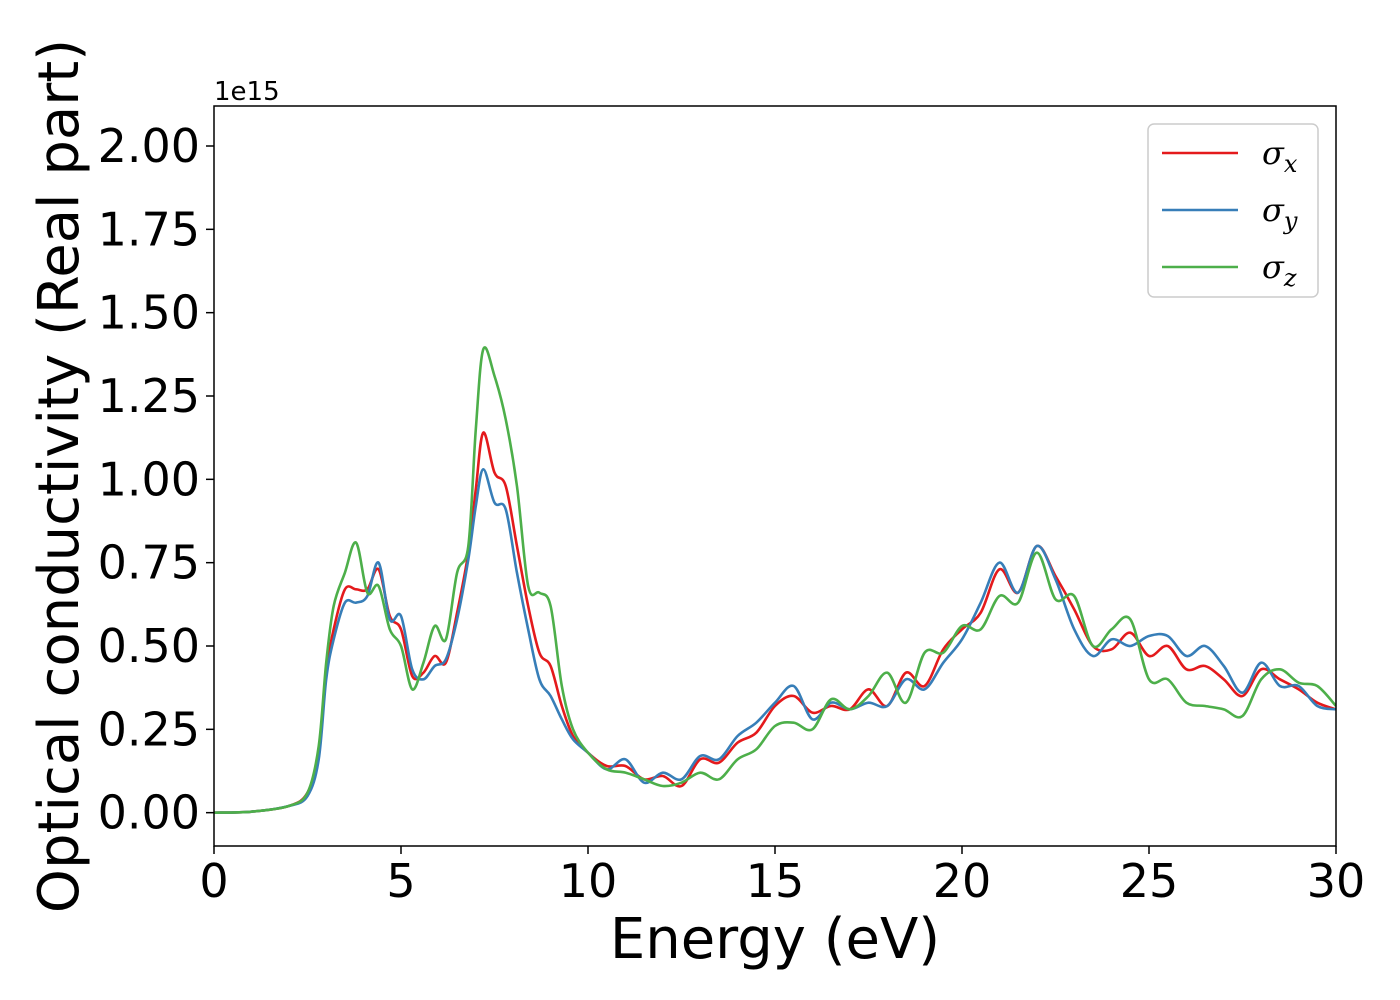 The height and width of the screenshot is (1000, 1400). I want to click on y-tick-label: 1.75, so click(149, 229).